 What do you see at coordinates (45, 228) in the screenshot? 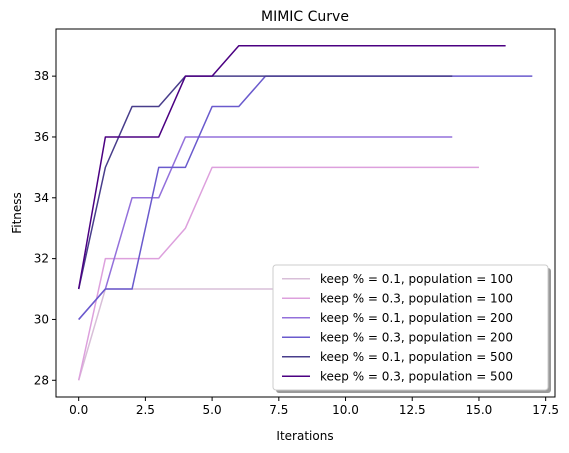
I see `y-axis-ticks: 28 30 32 34 36 38` at bounding box center [45, 228].